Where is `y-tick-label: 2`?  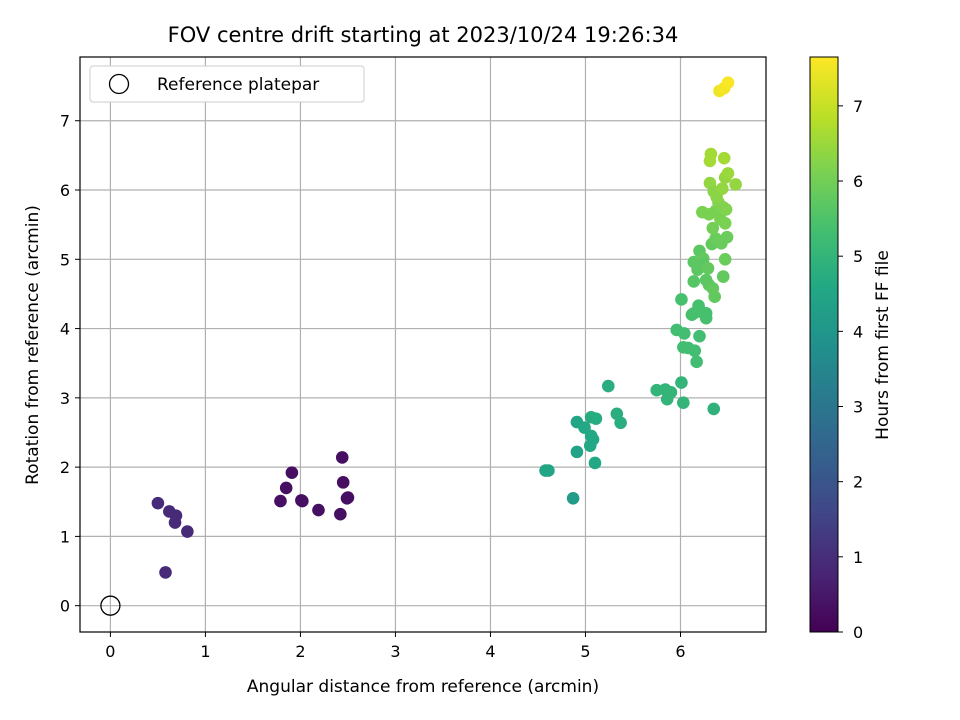 y-tick-label: 2 is located at coordinates (65, 467).